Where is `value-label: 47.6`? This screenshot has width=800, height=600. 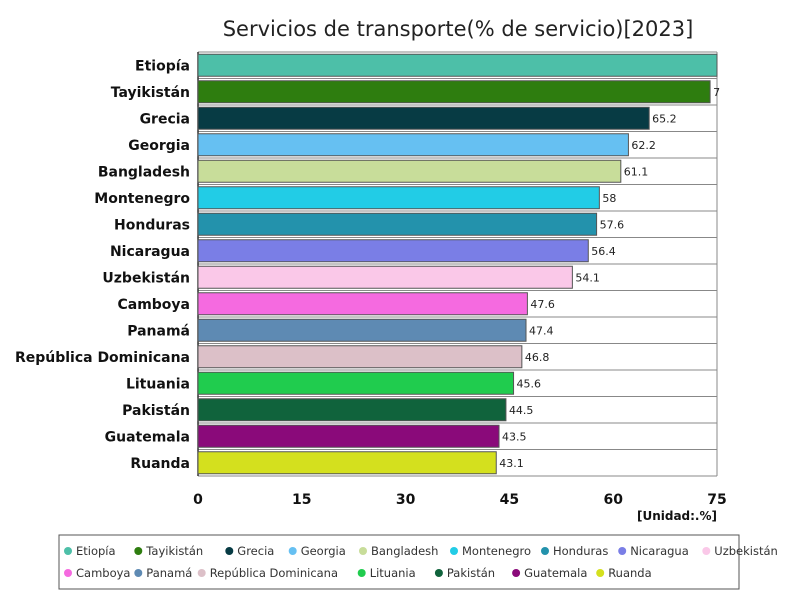 value-label: 47.6 is located at coordinates (542, 304).